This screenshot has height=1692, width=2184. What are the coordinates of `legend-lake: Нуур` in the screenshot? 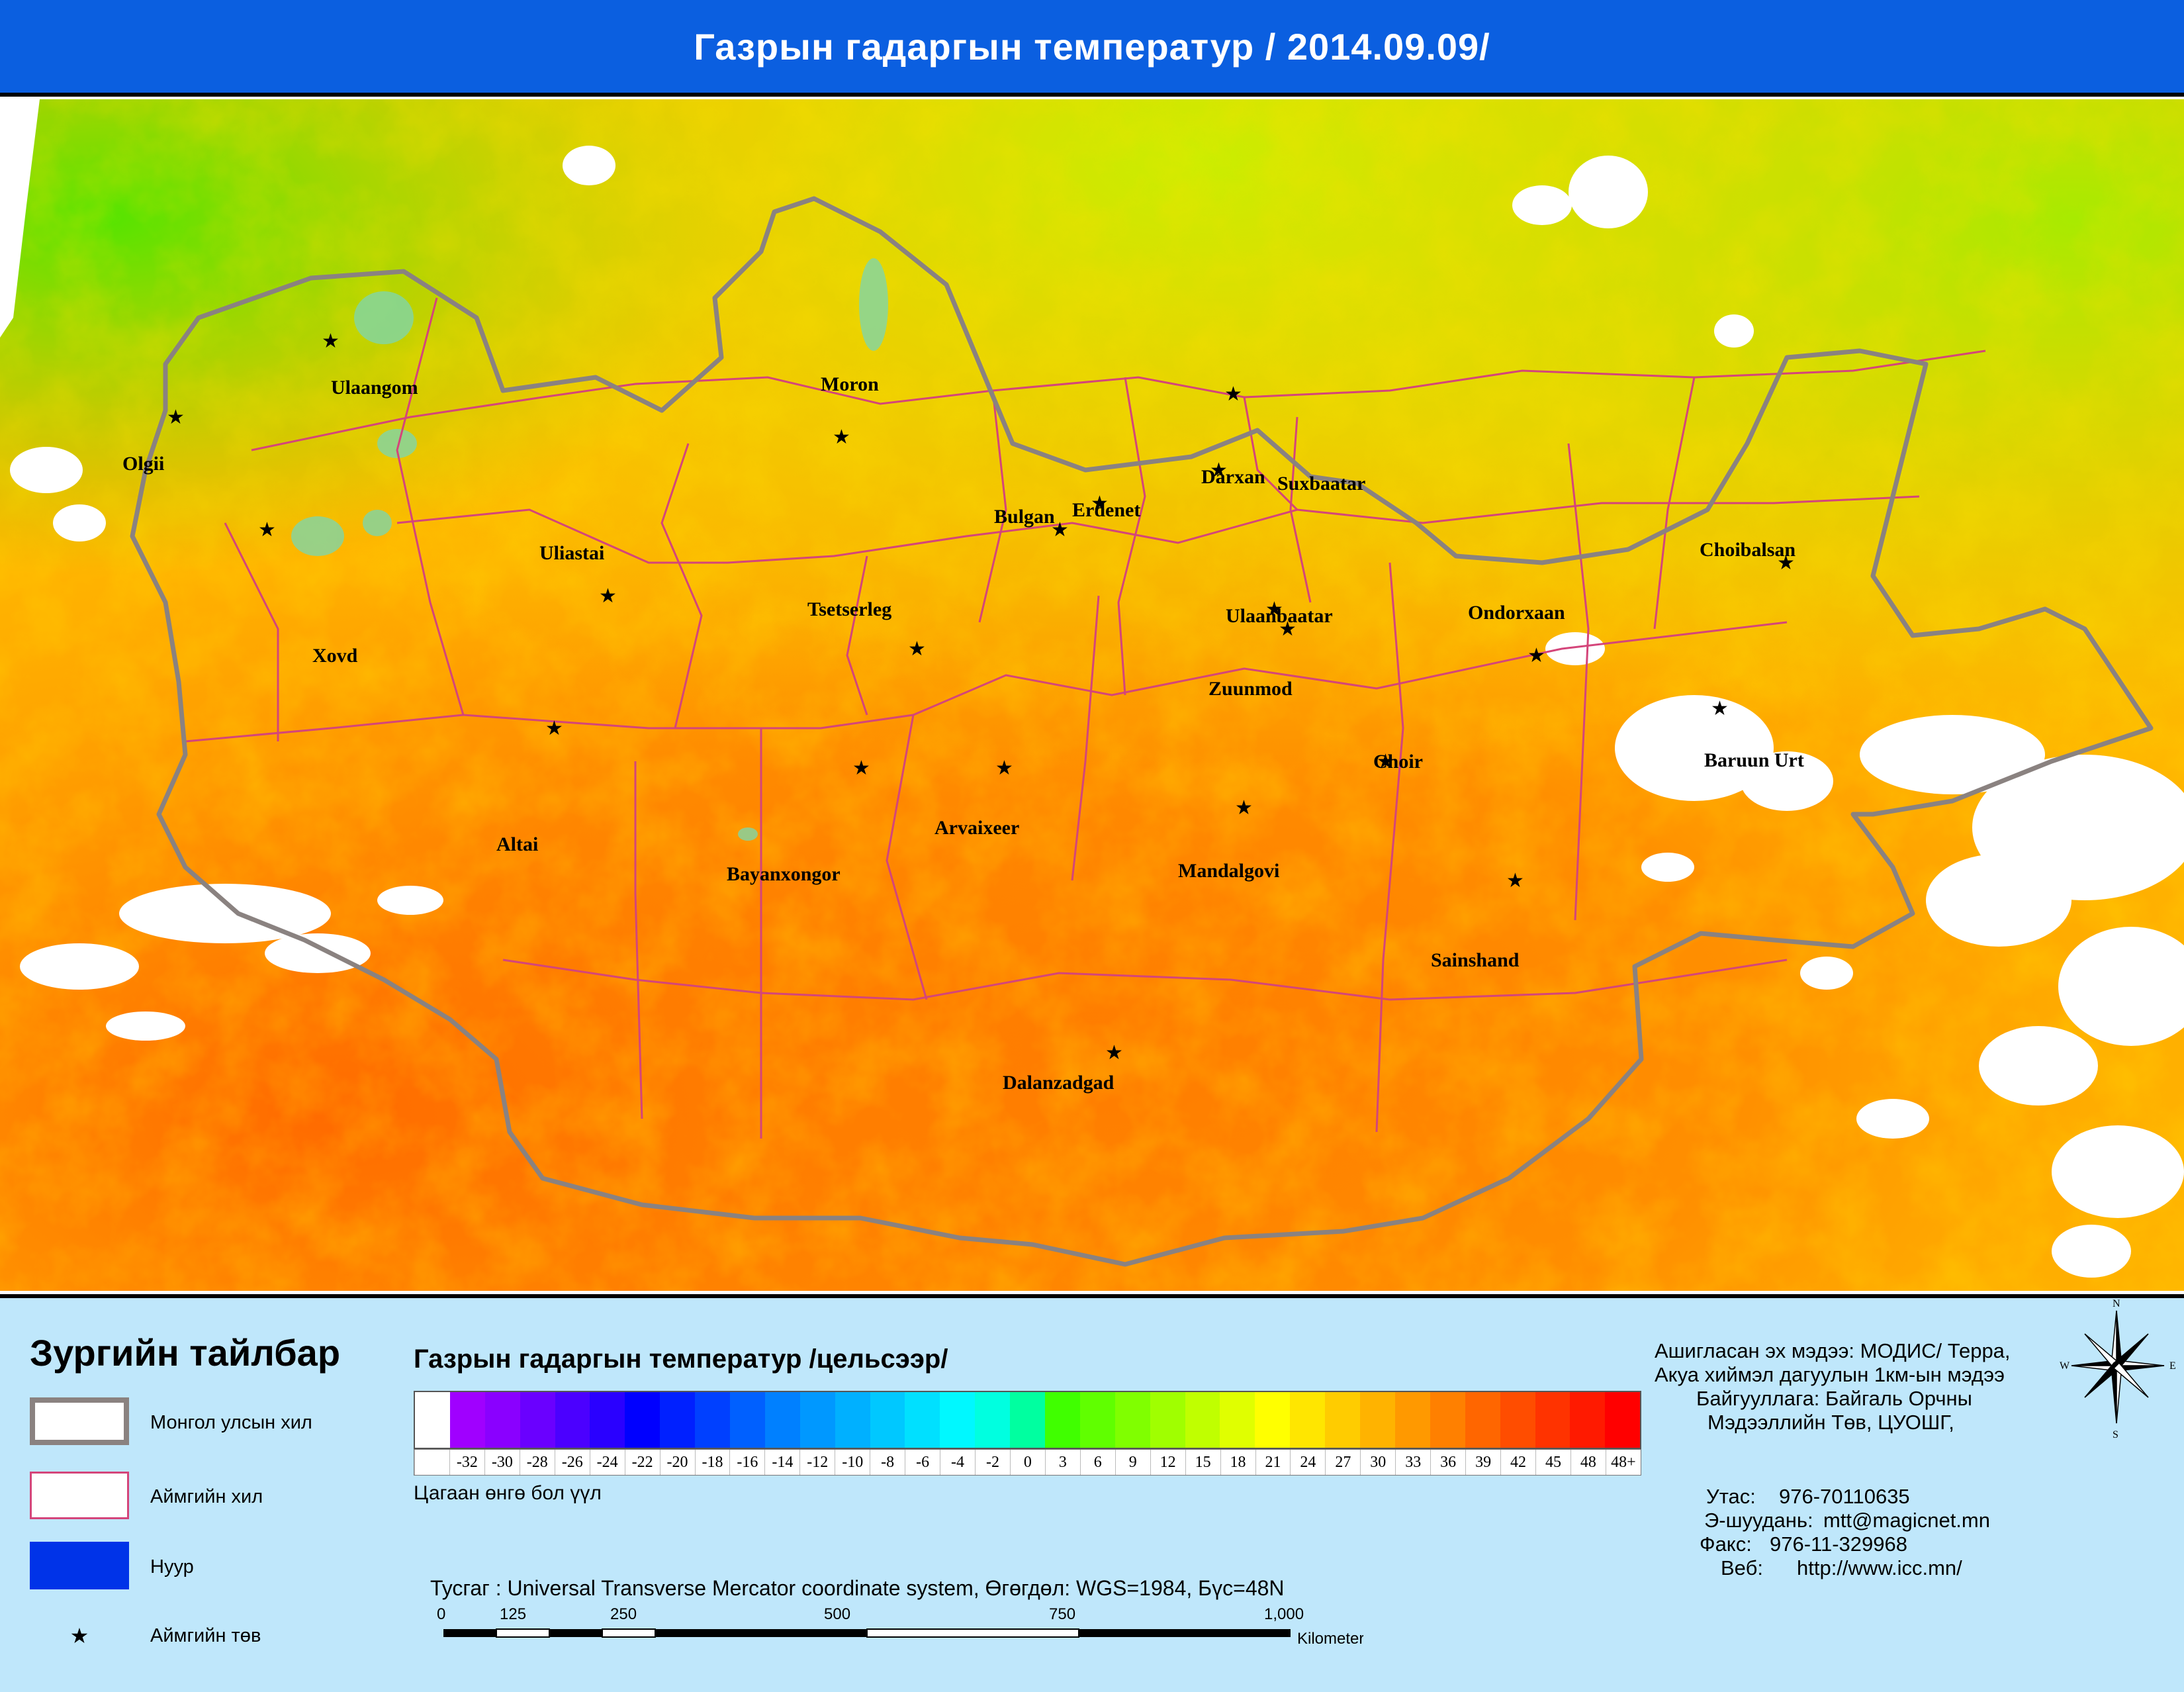 It's located at (112, 1565).